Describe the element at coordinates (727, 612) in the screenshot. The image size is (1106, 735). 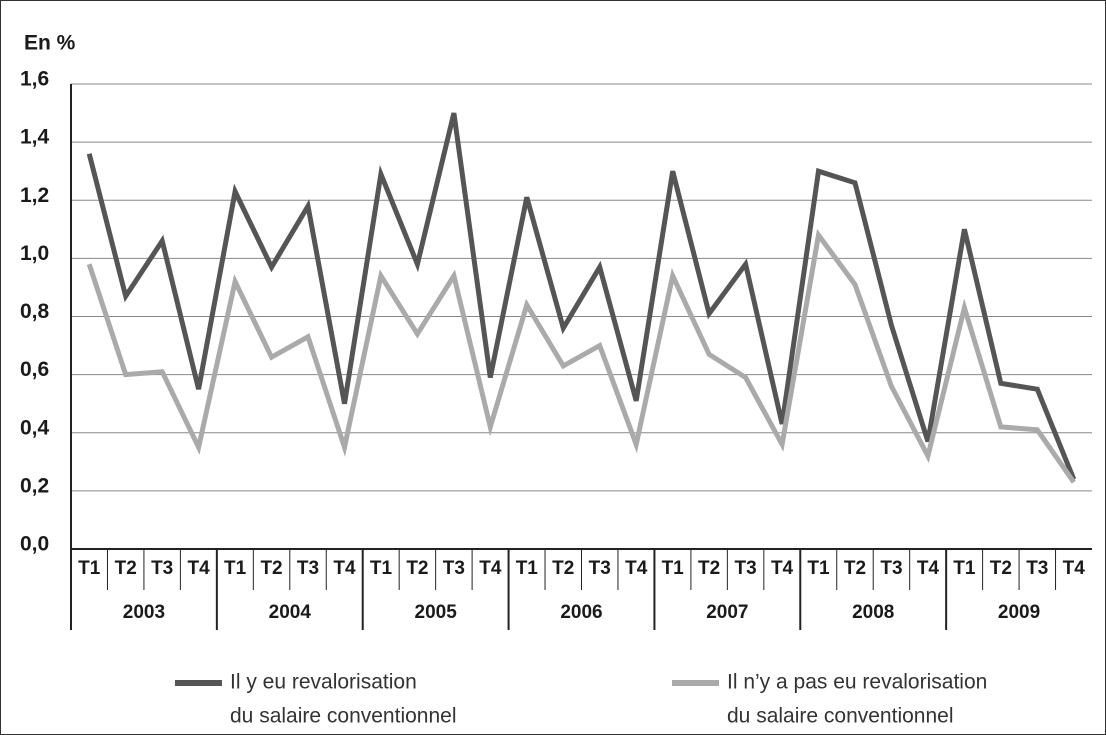
I see `group-label: 2007` at that location.